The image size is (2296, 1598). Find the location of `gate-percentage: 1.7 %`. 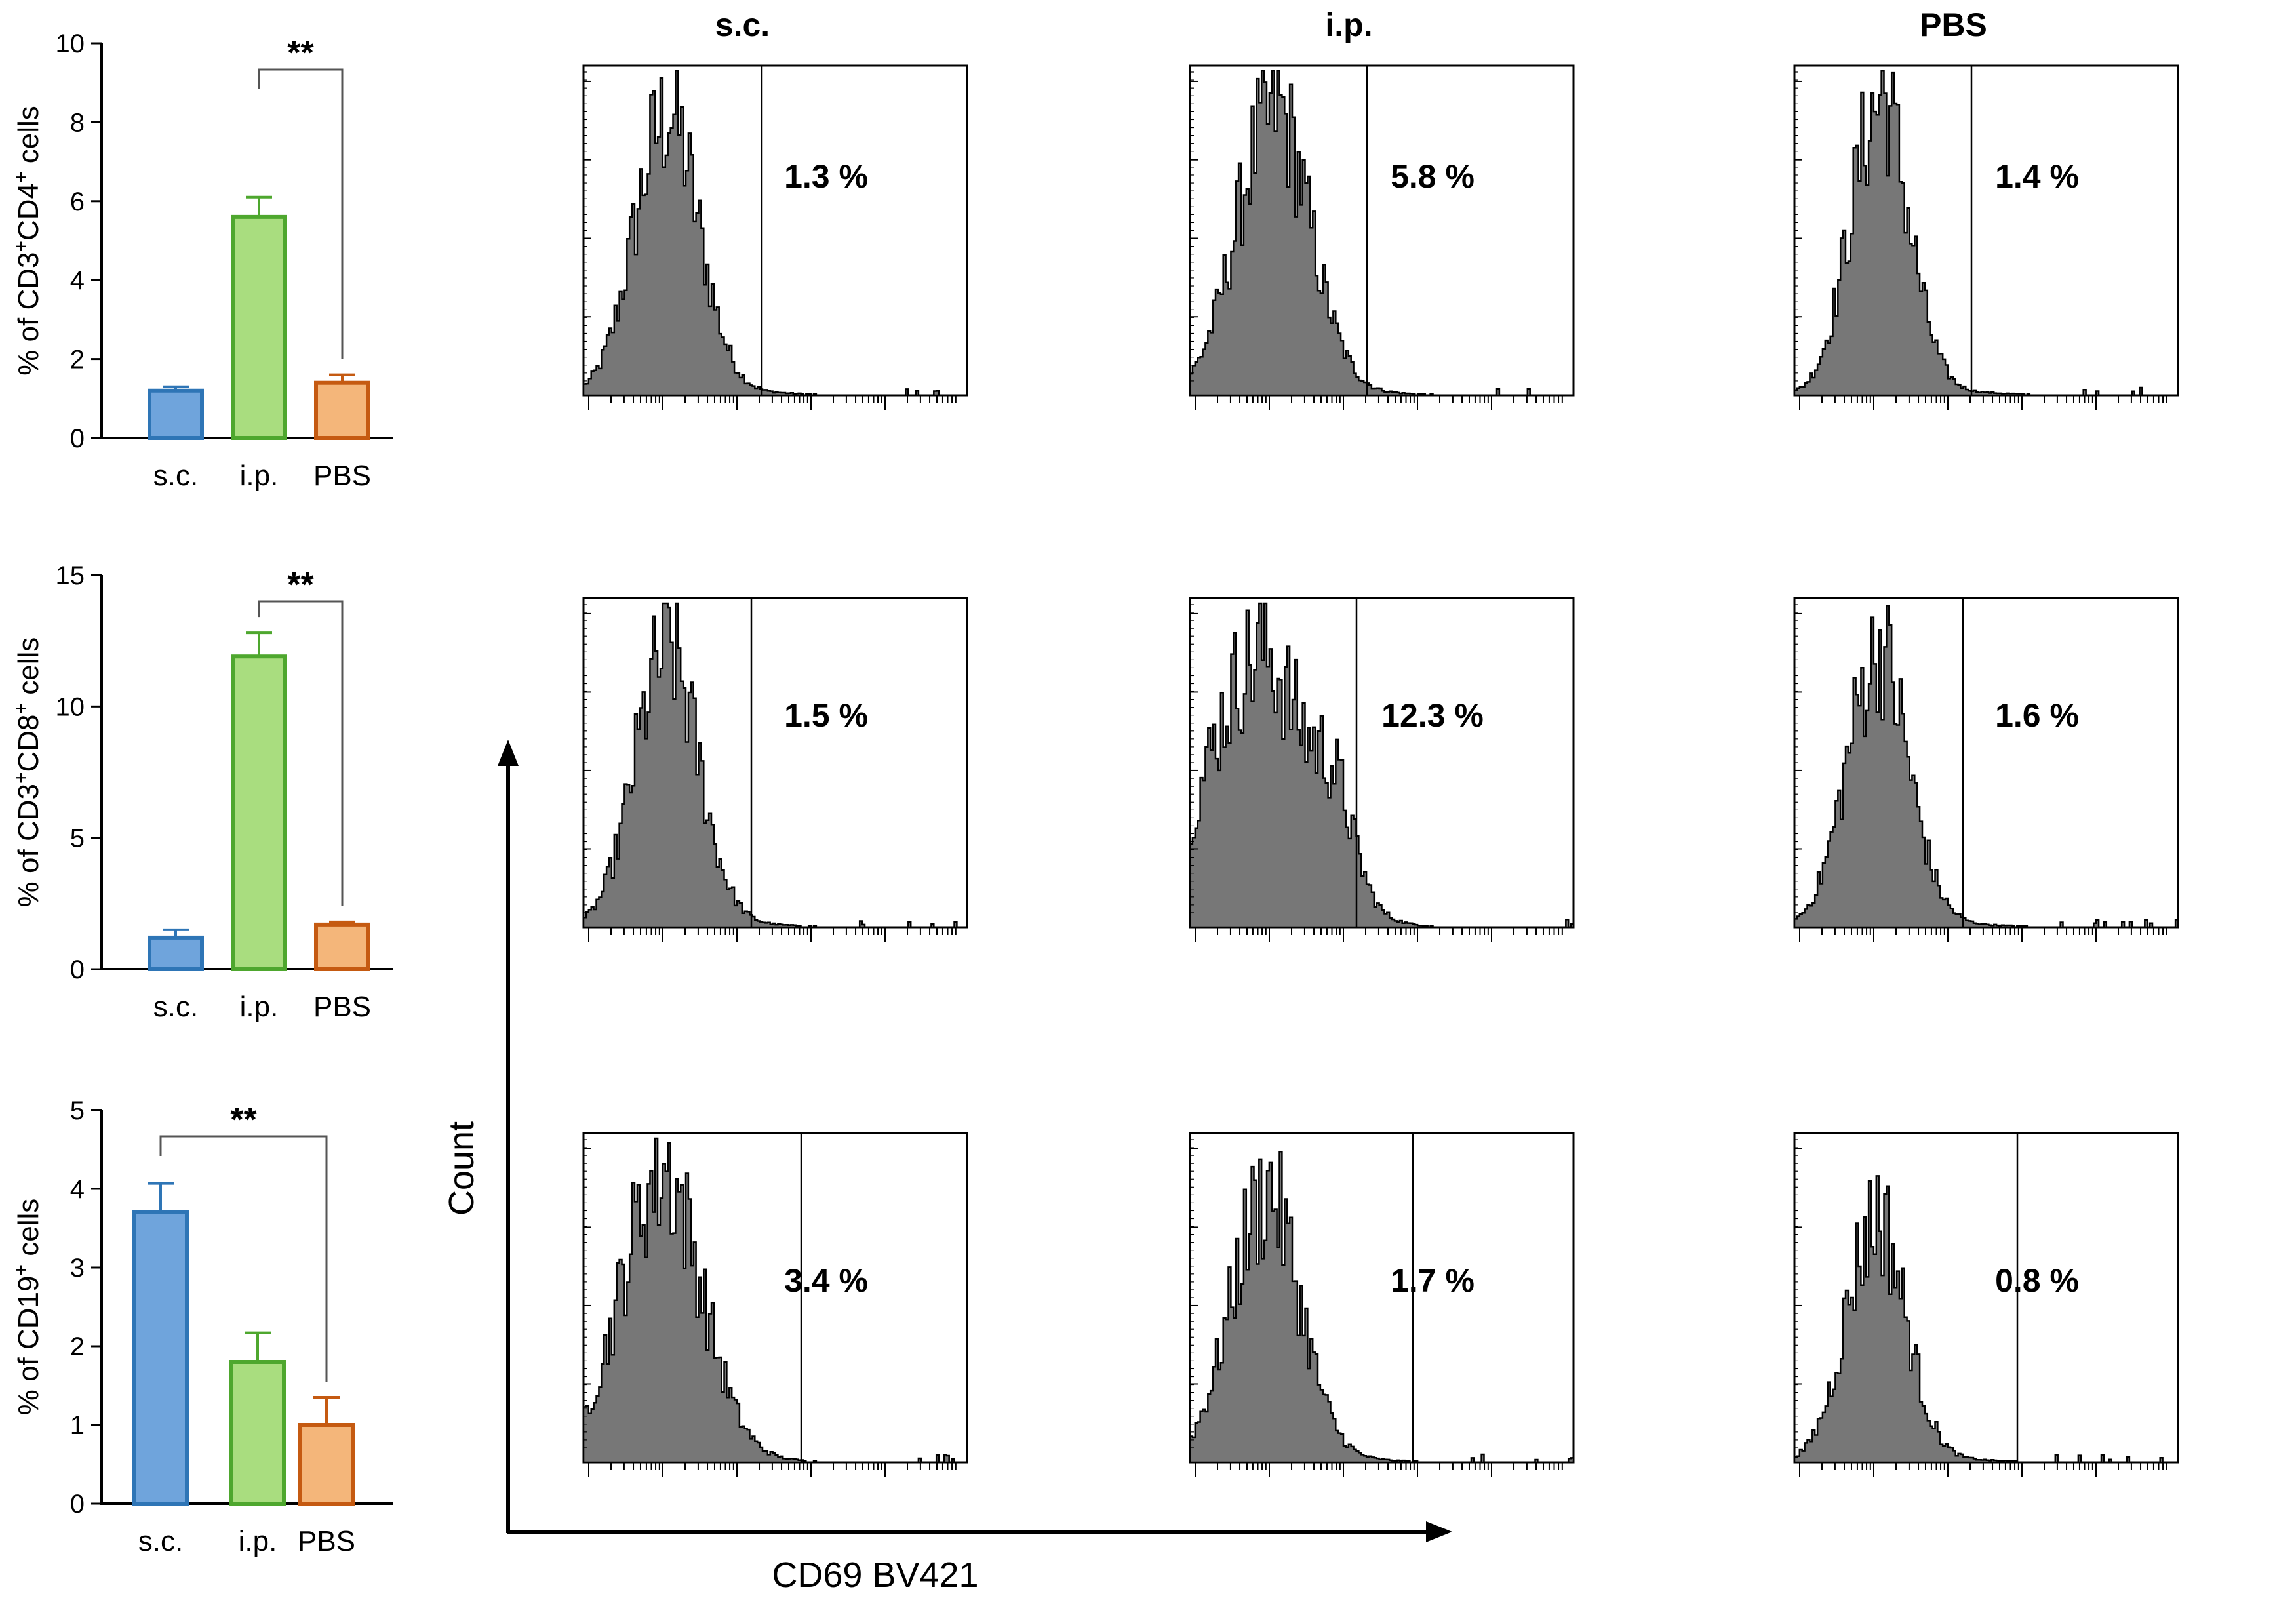

gate-percentage: 1.7 % is located at coordinates (1433, 1280).